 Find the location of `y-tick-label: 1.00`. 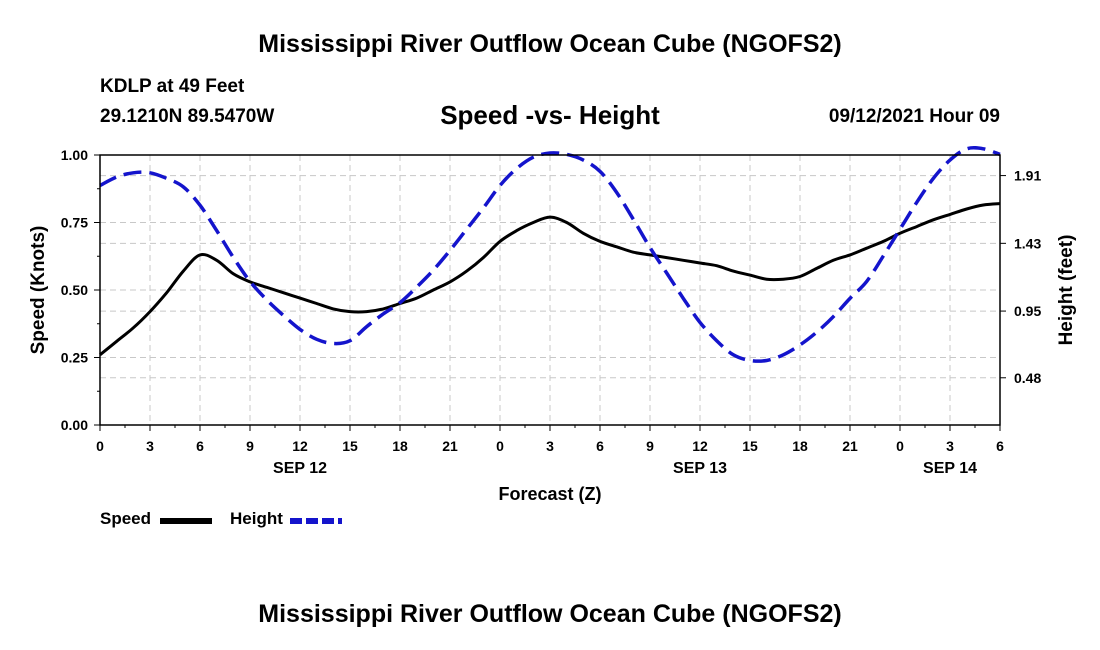

y-tick-label: 1.00 is located at coordinates (74, 155).